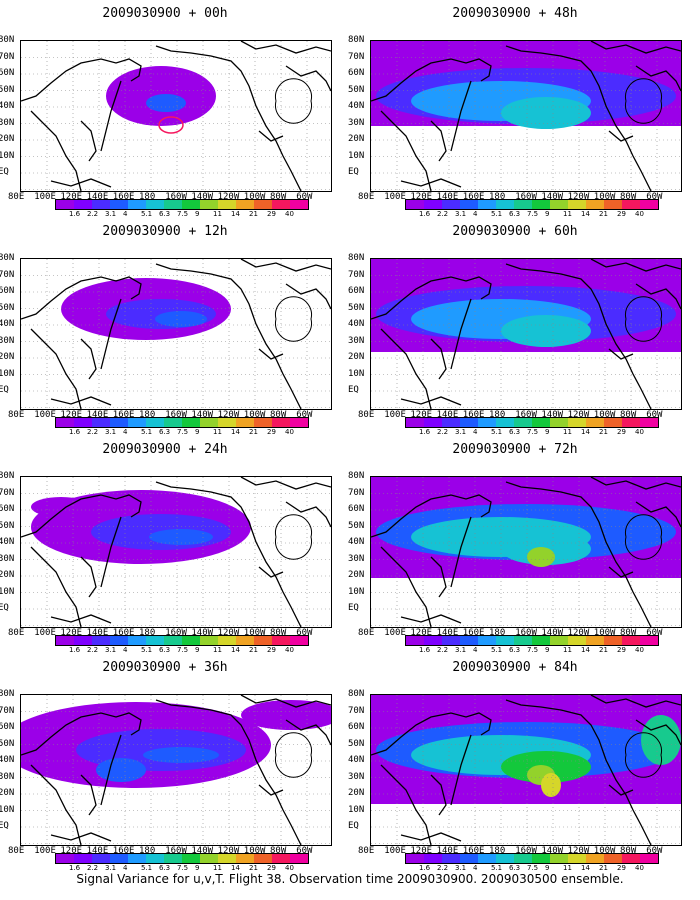  Describe the element at coordinates (395, 197) in the screenshot. I see `longitude-label: 100E` at that location.